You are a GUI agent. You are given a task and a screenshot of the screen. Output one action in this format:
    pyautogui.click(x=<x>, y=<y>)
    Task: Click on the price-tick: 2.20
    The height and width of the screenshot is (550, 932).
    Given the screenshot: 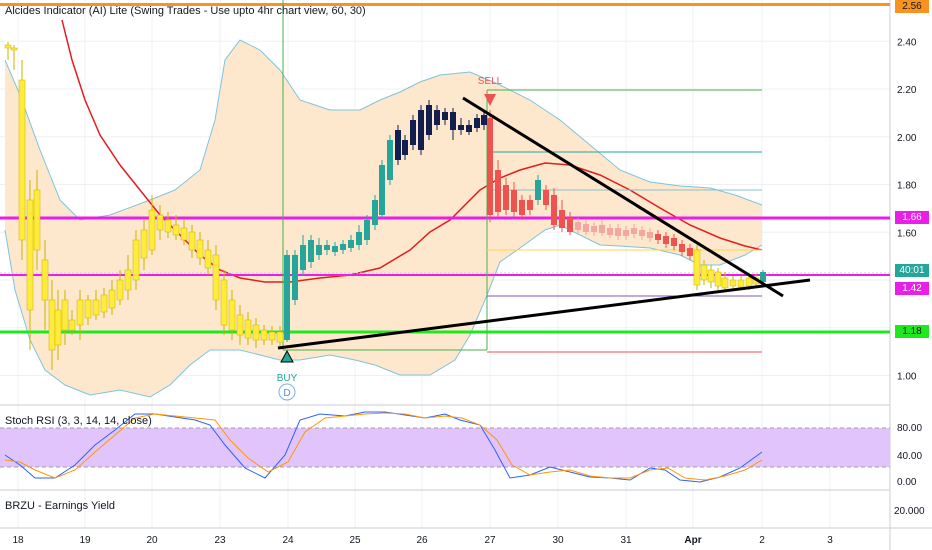 What is the action you would take?
    pyautogui.click(x=907, y=90)
    